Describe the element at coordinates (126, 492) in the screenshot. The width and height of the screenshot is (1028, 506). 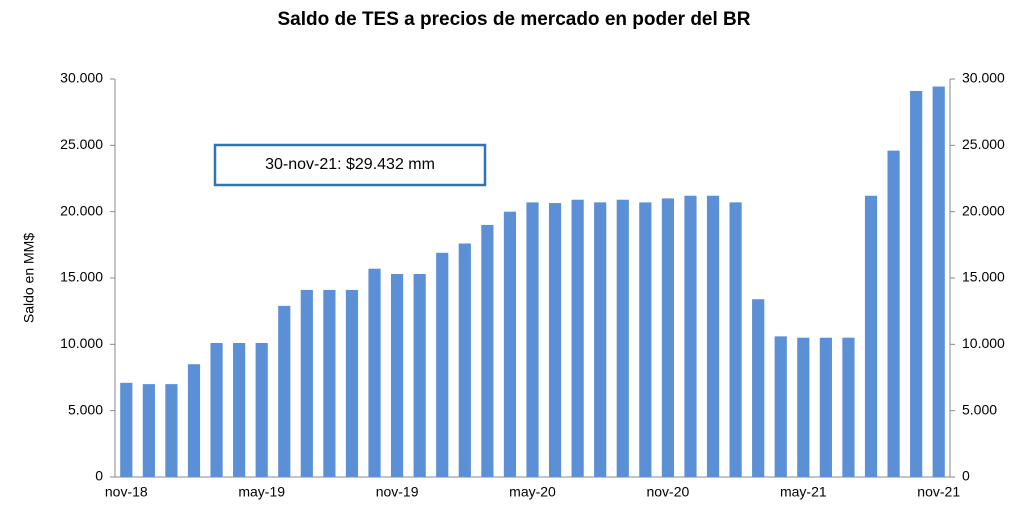
I see `x-tick-label: nov-18` at that location.